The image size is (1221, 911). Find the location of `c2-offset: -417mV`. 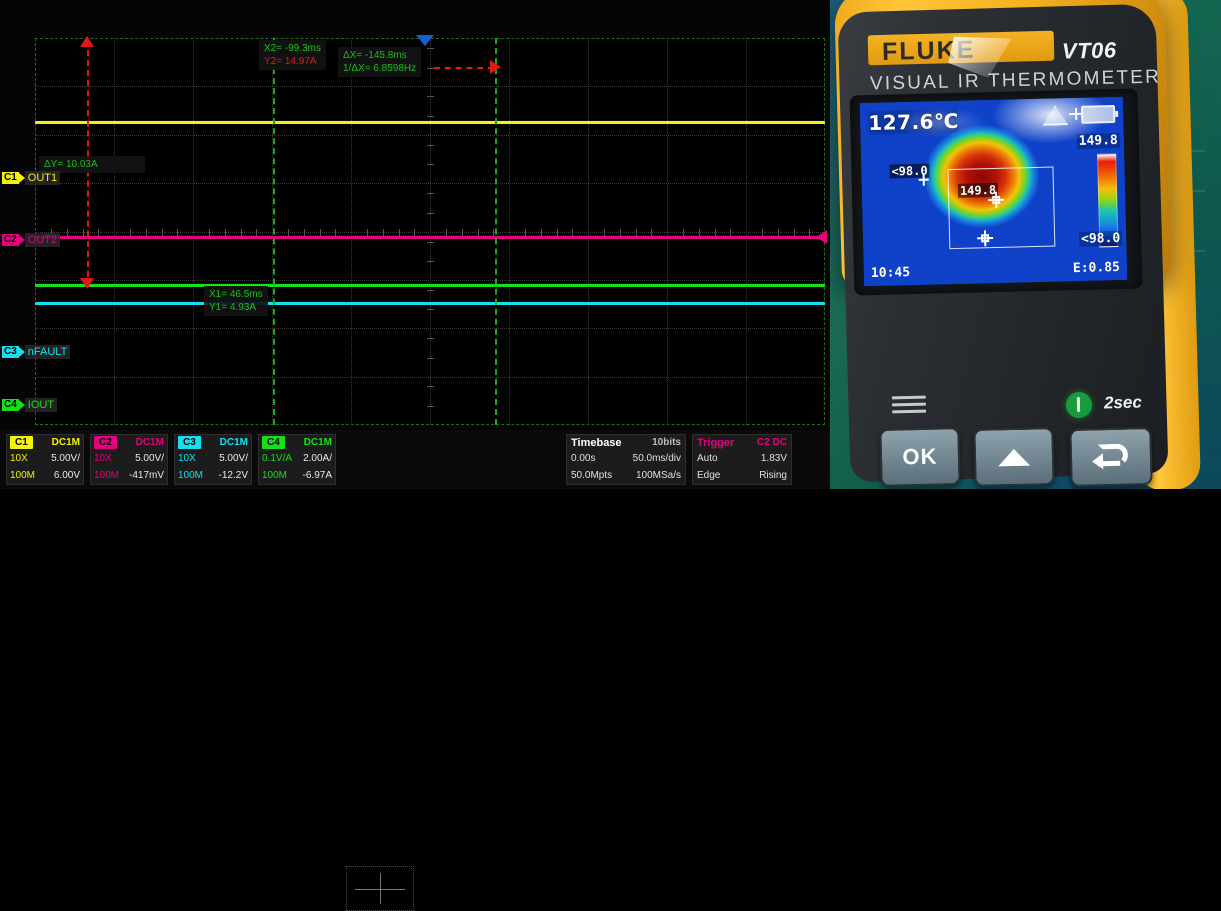

c2-offset: -417mV is located at coordinates (146, 475).